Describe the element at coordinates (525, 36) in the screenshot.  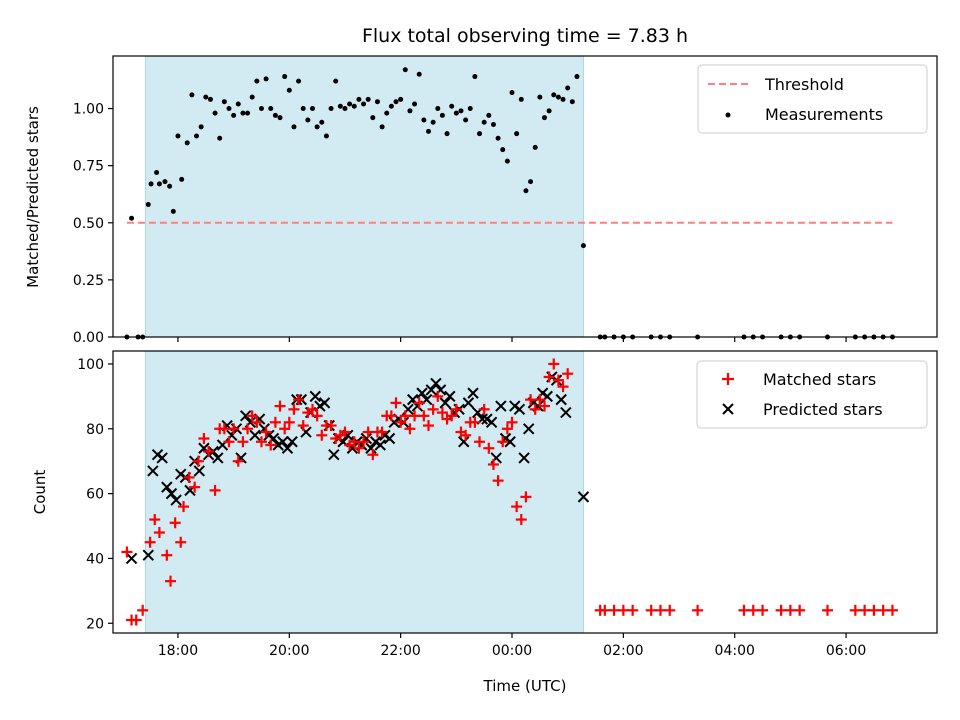
I see `chart-title: Flux total observing time = 7.83 h` at that location.